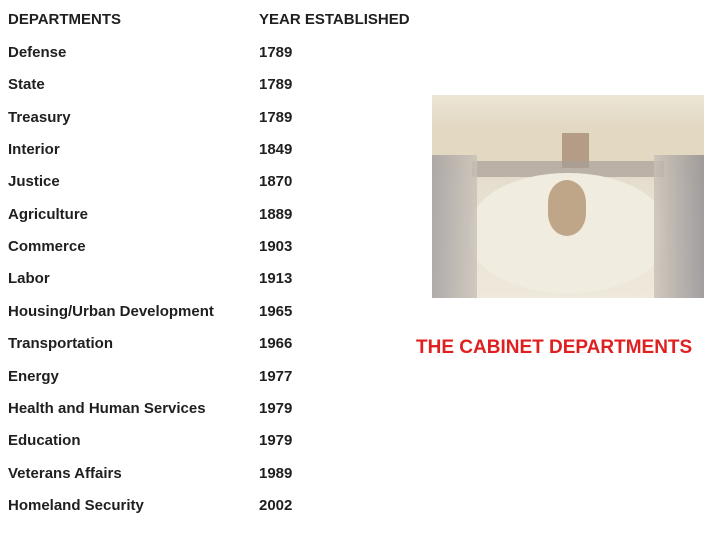 This screenshot has width=720, height=539. Describe the element at coordinates (34, 182) in the screenshot. I see `department-cell: Justice` at that location.